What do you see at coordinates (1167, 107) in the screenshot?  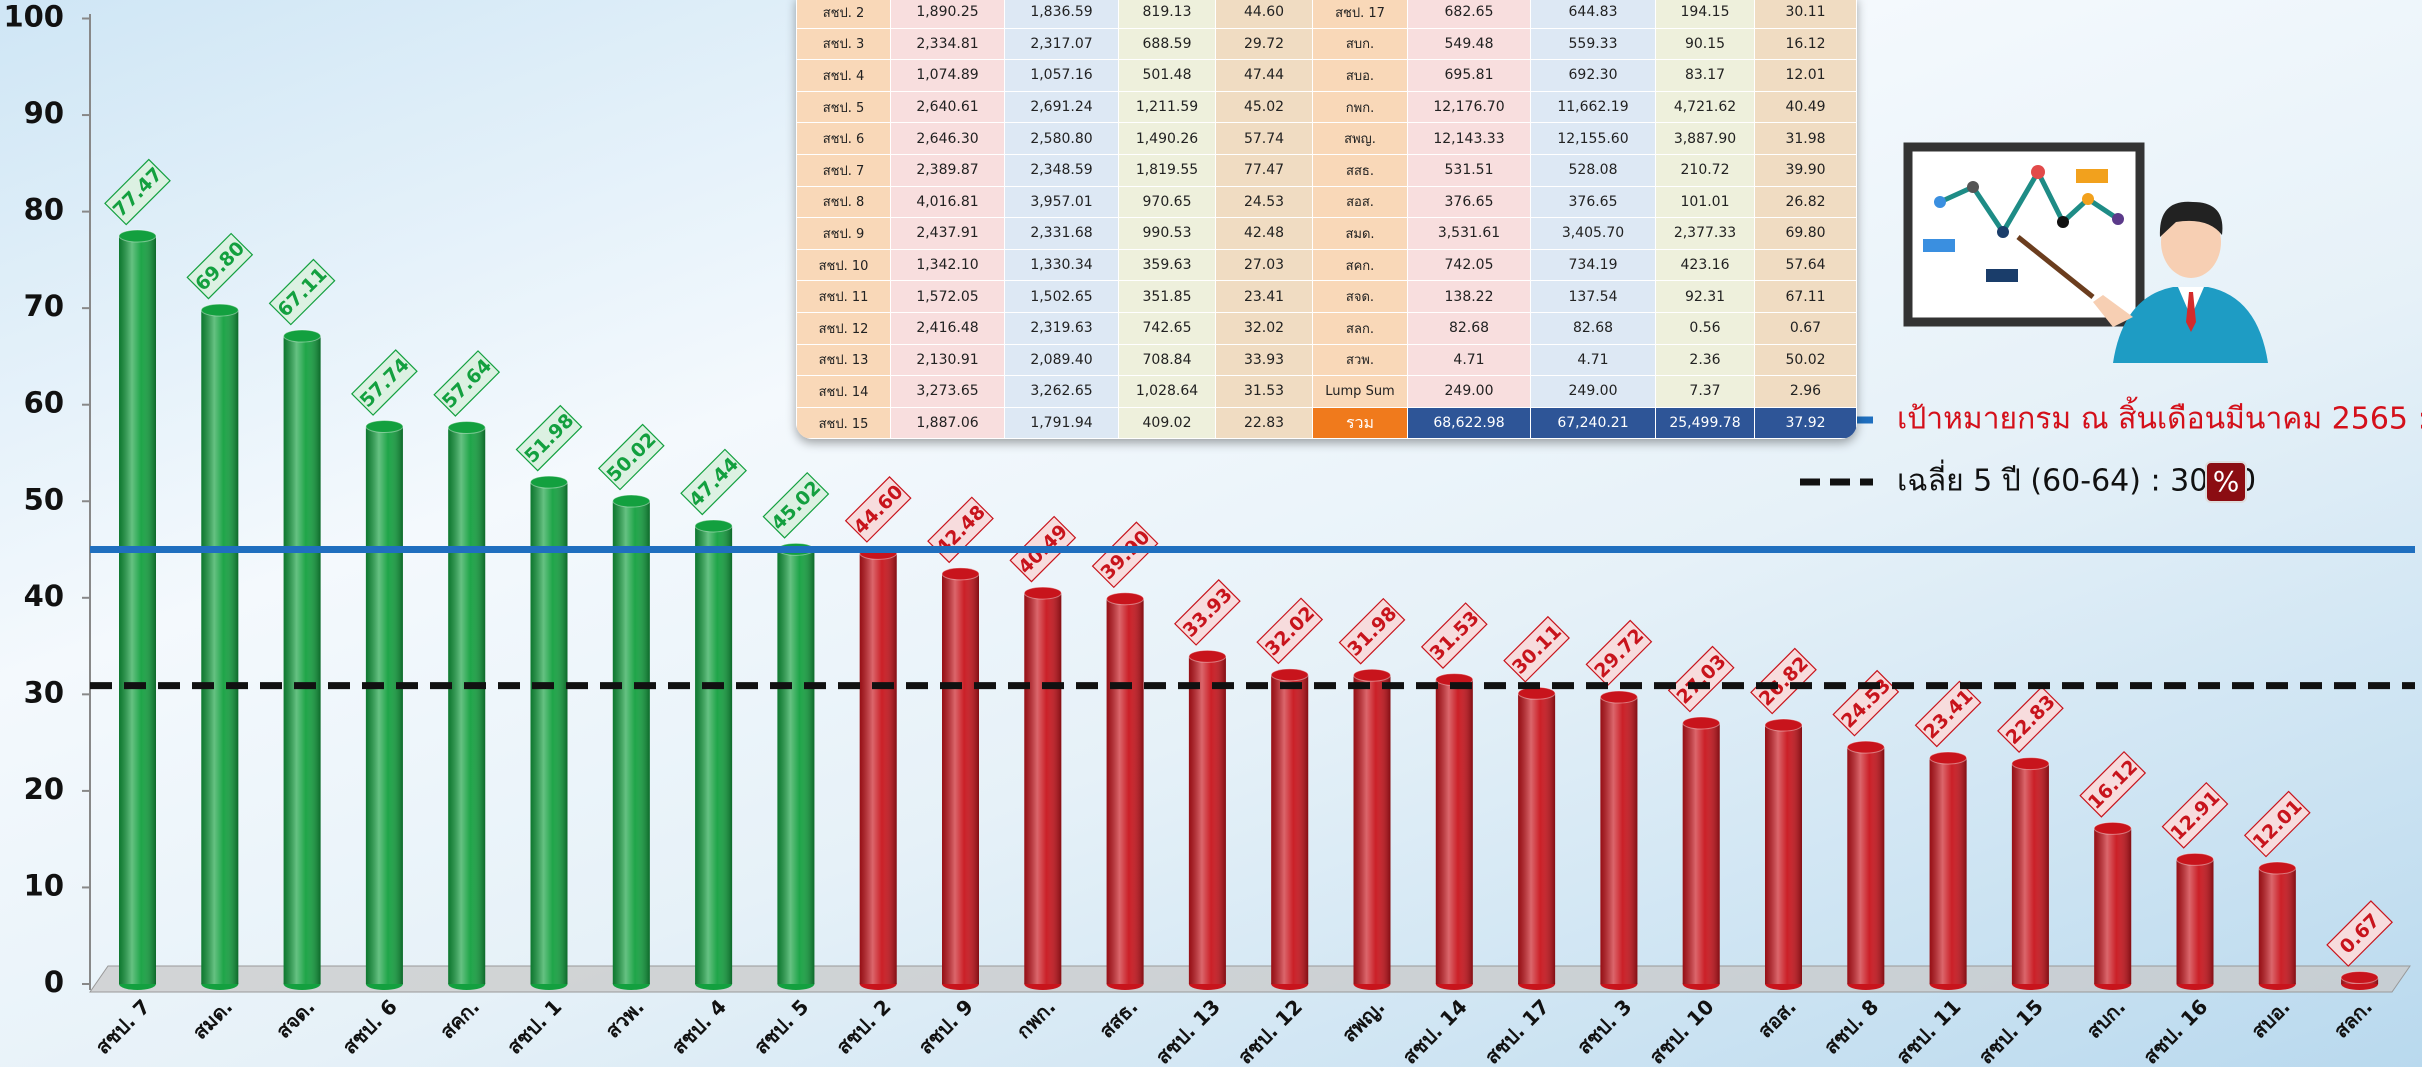 I see `table-cell: 1,211.59` at bounding box center [1167, 107].